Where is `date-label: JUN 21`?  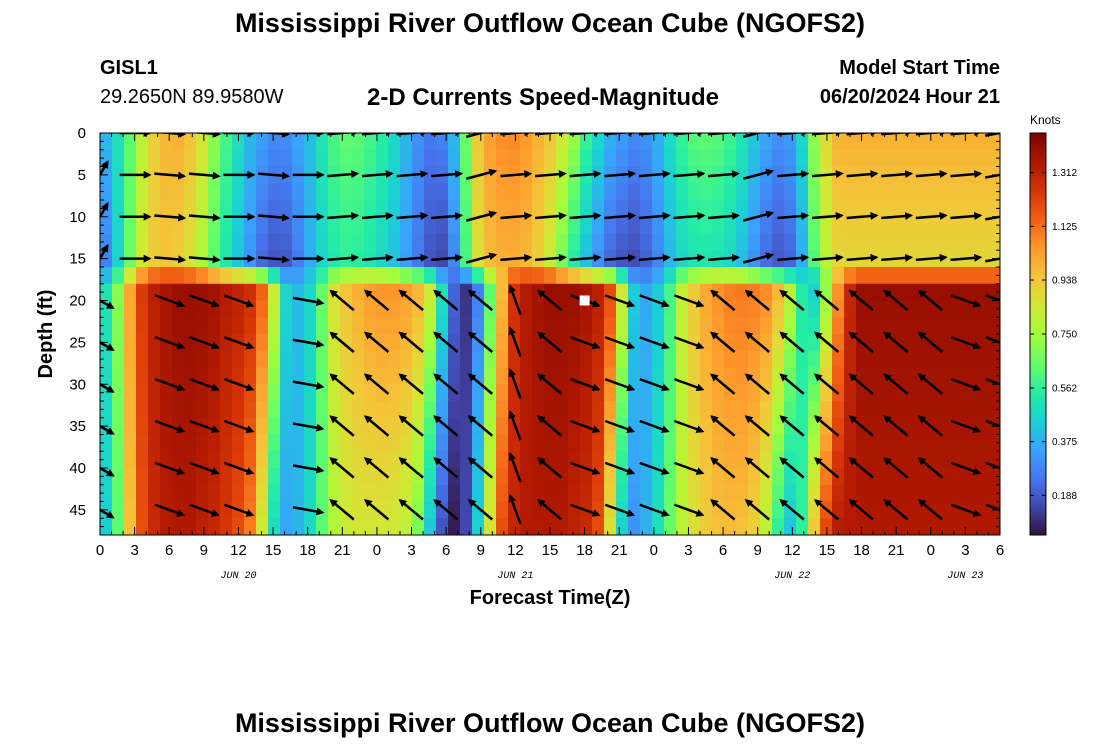
date-label: JUN 21 is located at coordinates (515, 576).